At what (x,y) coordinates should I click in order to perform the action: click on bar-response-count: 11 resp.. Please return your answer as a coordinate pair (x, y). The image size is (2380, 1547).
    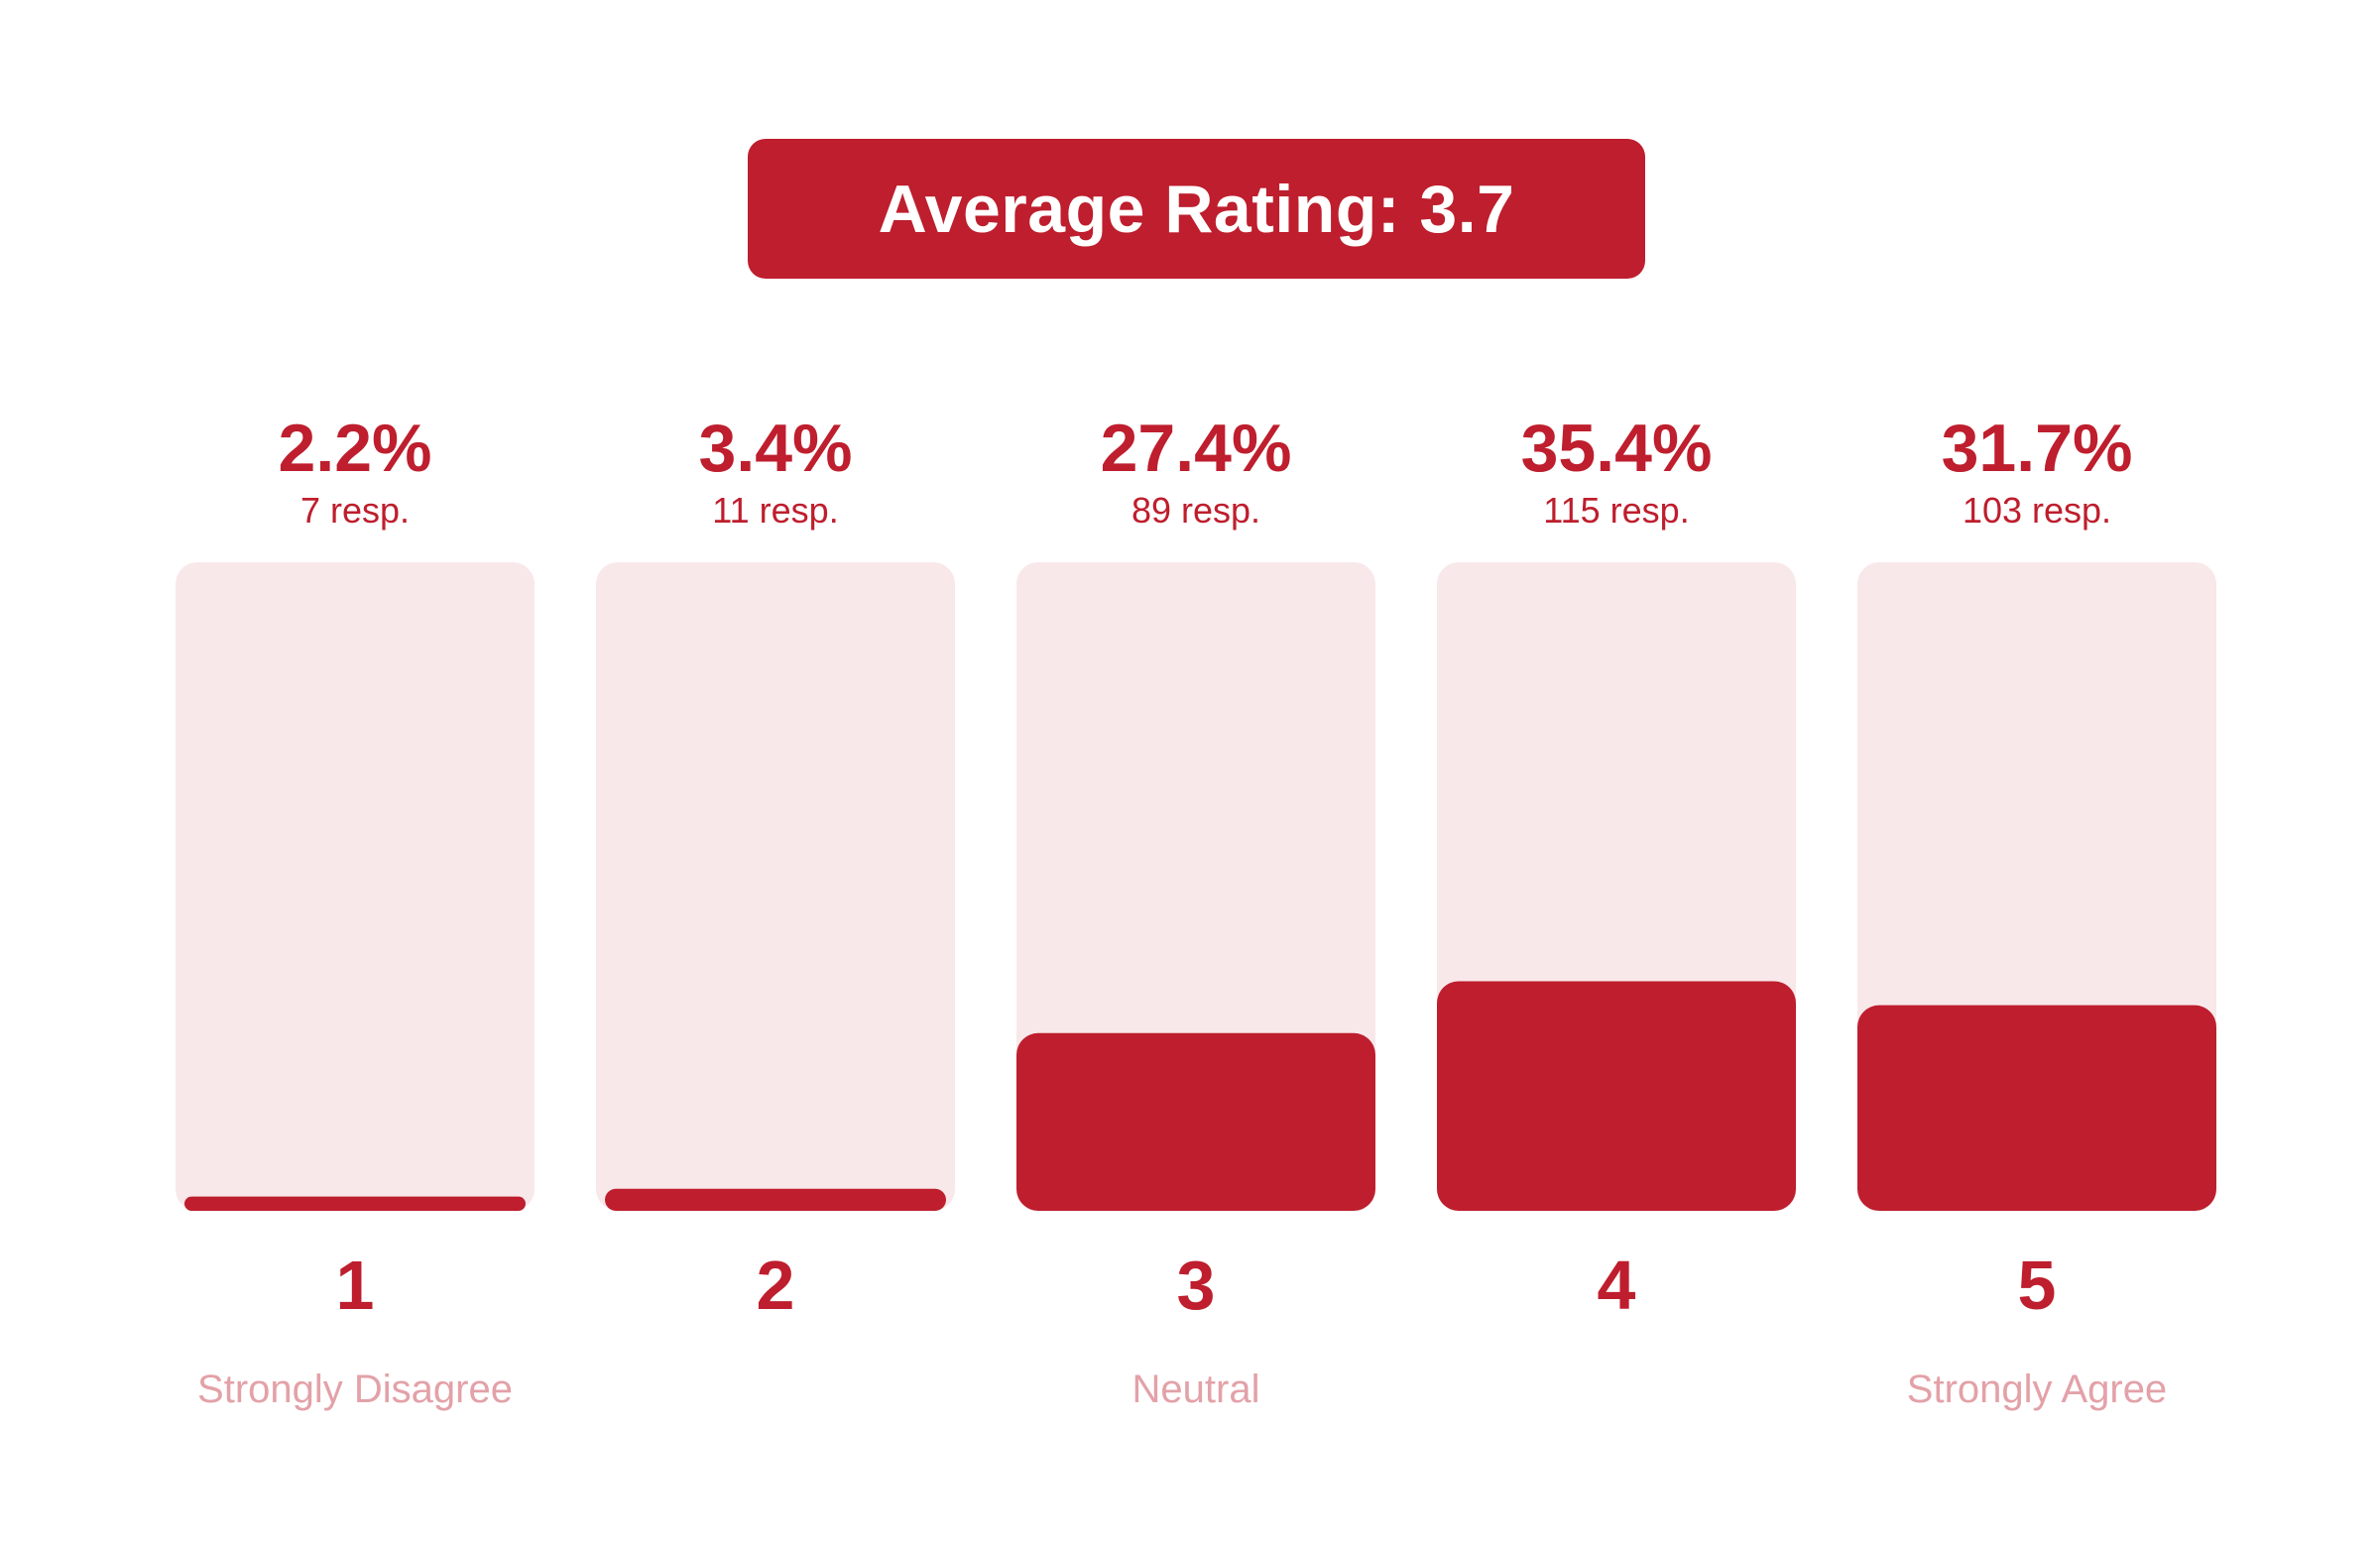
    Looking at the image, I should click on (775, 510).